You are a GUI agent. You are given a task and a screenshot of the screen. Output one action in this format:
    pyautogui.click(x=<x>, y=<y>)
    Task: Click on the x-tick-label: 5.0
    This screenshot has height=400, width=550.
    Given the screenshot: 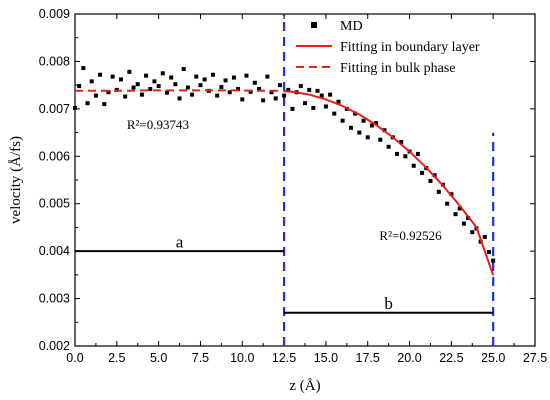 What is the action you would take?
    pyautogui.click(x=158, y=358)
    